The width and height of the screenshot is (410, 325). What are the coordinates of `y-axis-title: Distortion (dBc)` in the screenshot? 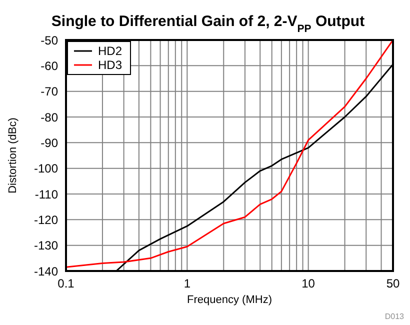 It's located at (12, 156).